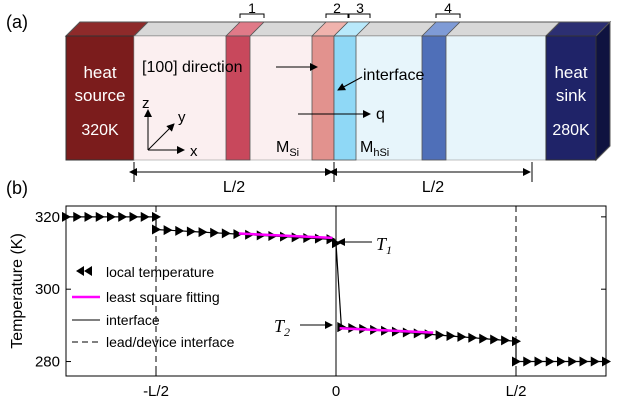 This screenshot has height=414, width=620. What do you see at coordinates (161, 137) in the screenshot?
I see `y-axis-arrow` at bounding box center [161, 137].